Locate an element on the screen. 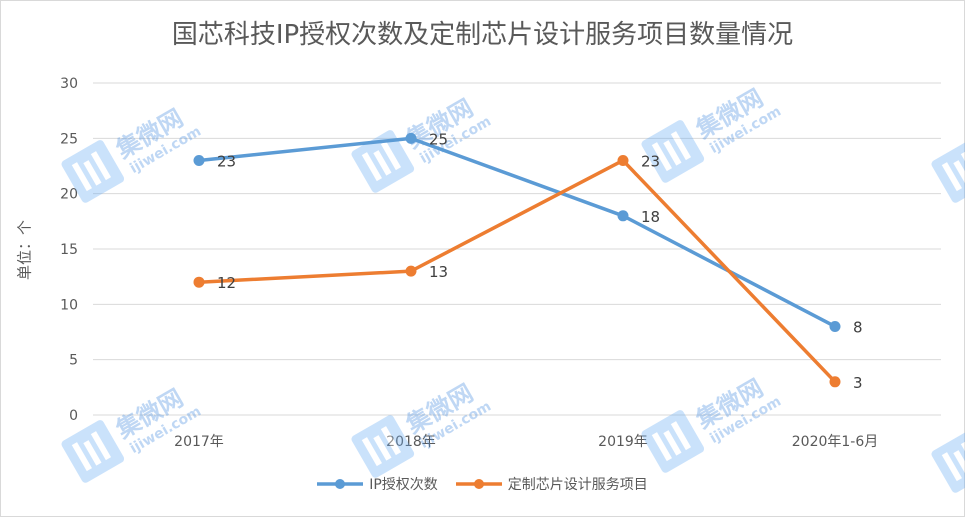 Image resolution: width=965 pixels, height=517 pixels. data-label: 18 is located at coordinates (650, 217).